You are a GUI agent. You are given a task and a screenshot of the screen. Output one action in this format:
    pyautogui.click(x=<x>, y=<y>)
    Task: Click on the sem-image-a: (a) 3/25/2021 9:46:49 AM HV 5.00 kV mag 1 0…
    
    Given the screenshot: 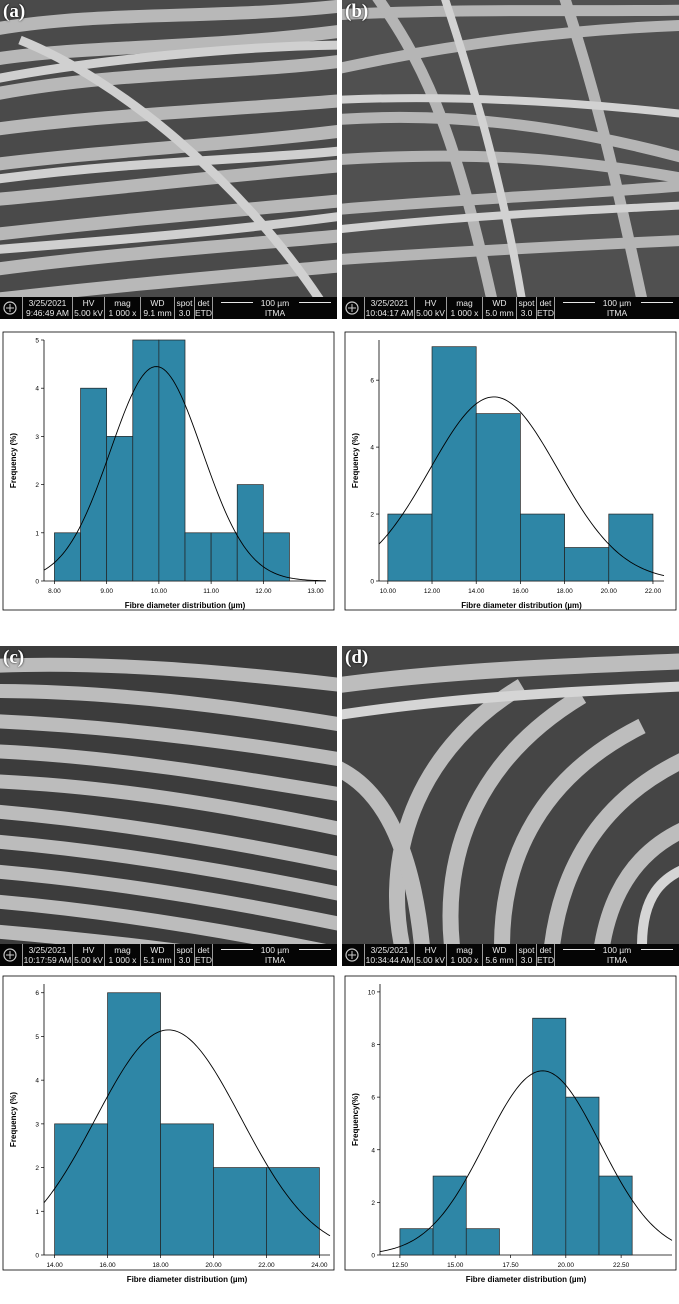 What is the action you would take?
    pyautogui.click(x=168, y=159)
    